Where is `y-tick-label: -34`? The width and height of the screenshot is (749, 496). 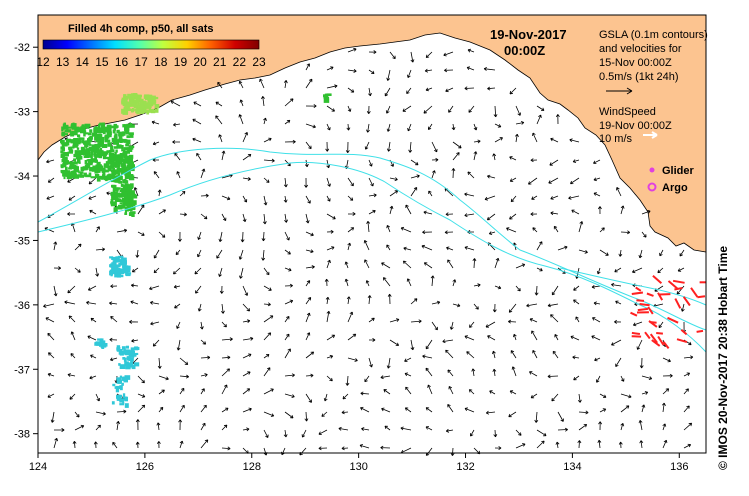
y-tick-label: -34 is located at coordinates (22, 177).